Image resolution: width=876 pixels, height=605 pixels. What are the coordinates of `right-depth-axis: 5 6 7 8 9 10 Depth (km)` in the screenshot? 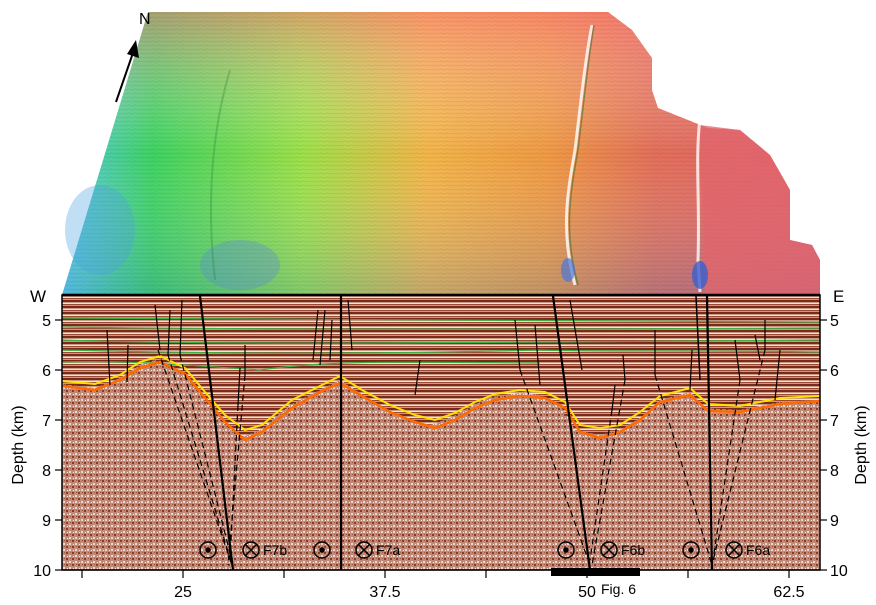 It's located at (845, 446).